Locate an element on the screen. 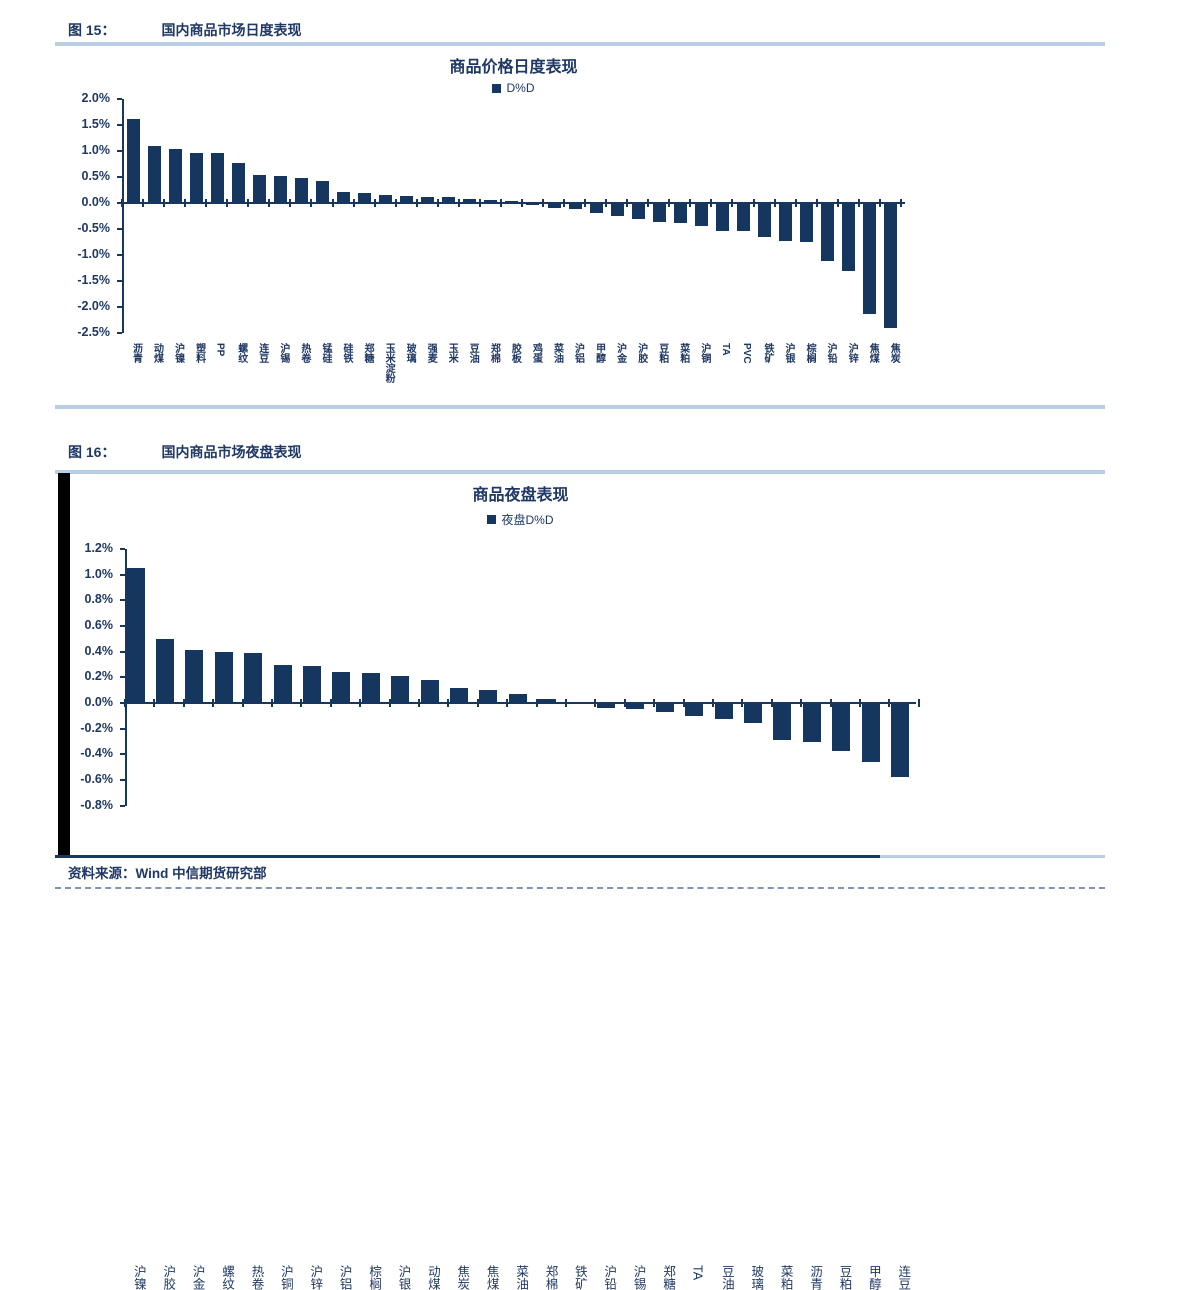  chart-15-legend: D%D is located at coordinates (513, 88).